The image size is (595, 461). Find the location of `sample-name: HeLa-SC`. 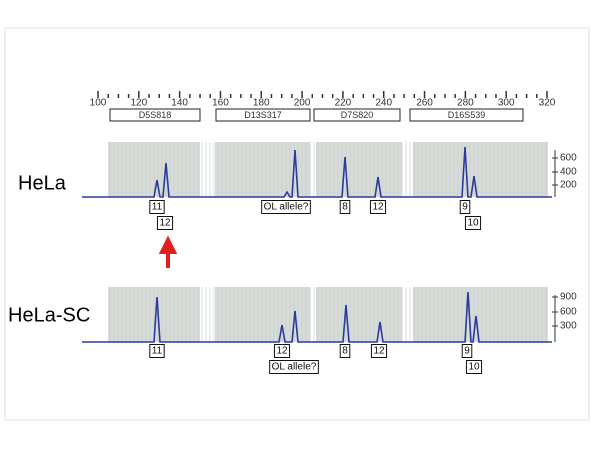

sample-name: HeLa-SC is located at coordinates (49, 315).